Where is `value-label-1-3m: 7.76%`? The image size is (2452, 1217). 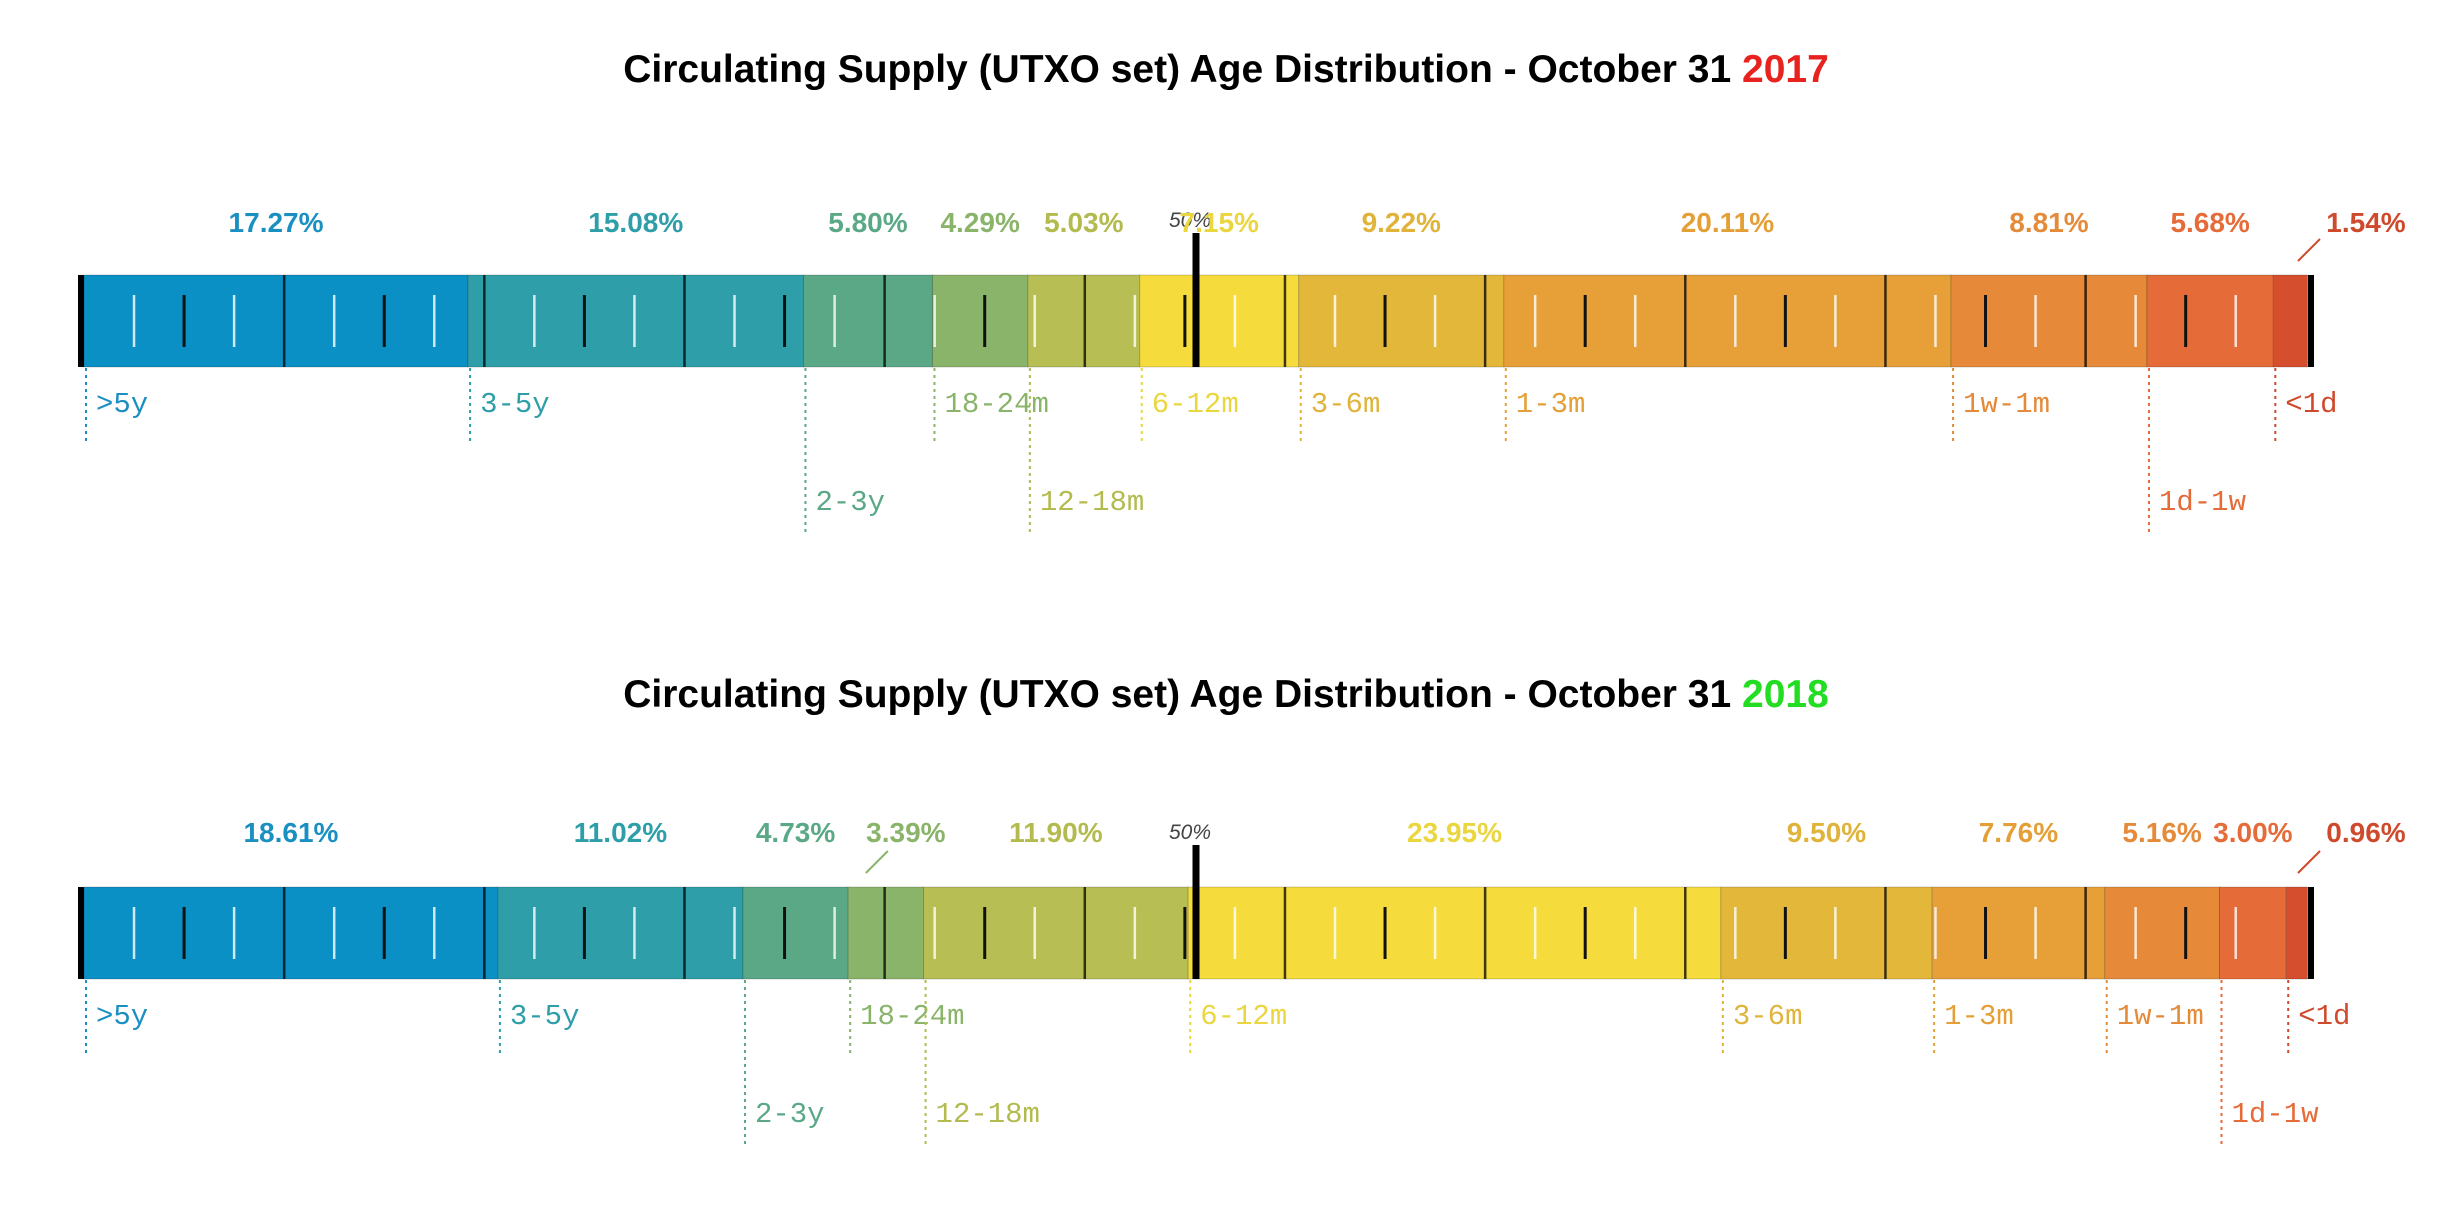 value-label-1-3m: 7.76% is located at coordinates (2018, 832).